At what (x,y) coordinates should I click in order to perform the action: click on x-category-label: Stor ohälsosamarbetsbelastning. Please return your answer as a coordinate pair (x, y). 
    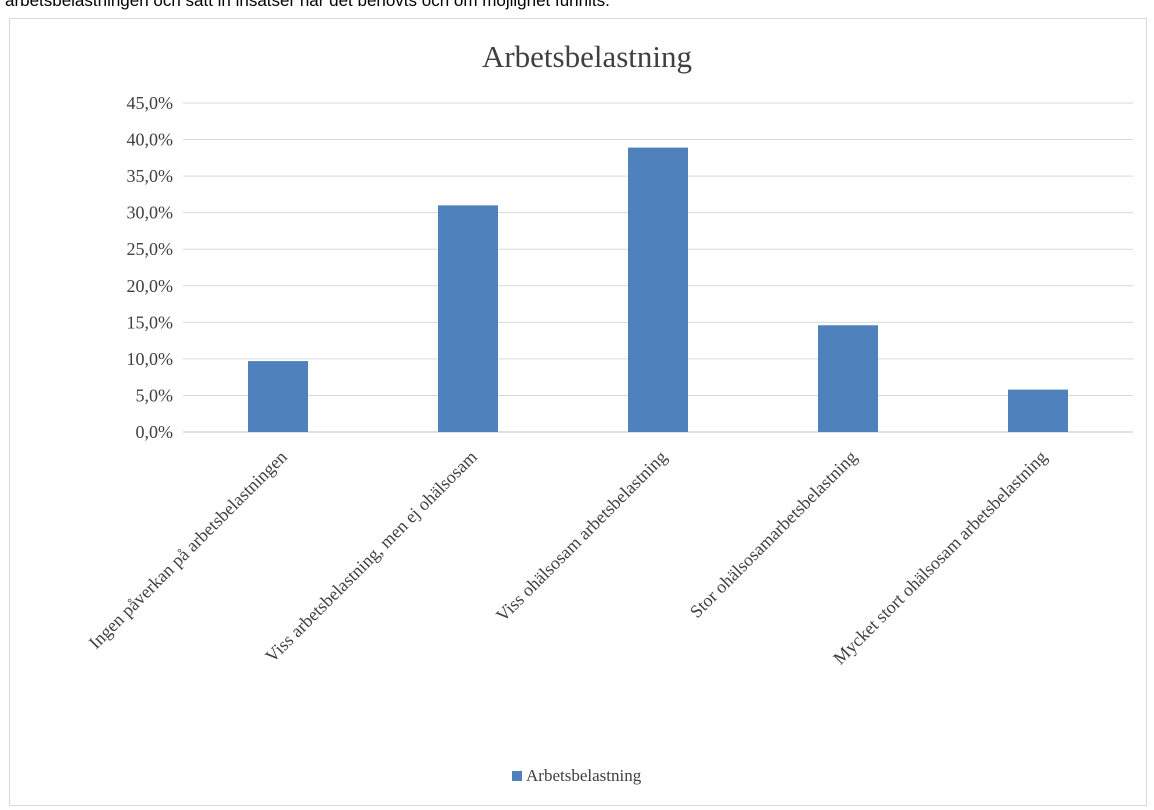
    Looking at the image, I should click on (773, 534).